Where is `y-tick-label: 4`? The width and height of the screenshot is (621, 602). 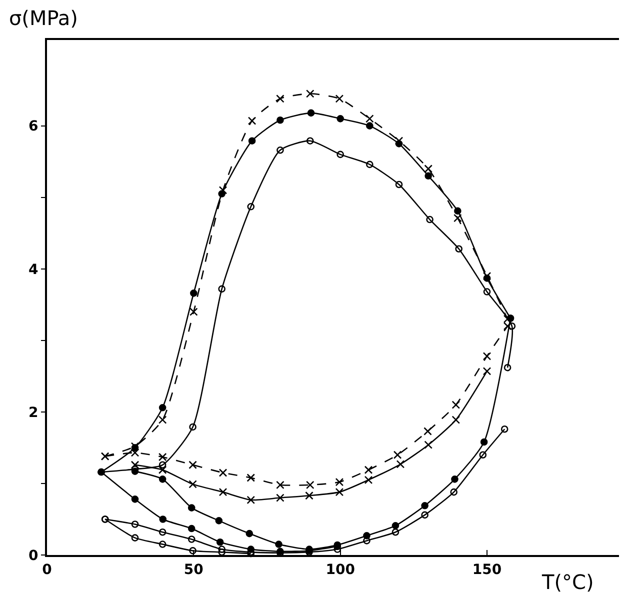
y-tick-label: 4 is located at coordinates (33, 270).